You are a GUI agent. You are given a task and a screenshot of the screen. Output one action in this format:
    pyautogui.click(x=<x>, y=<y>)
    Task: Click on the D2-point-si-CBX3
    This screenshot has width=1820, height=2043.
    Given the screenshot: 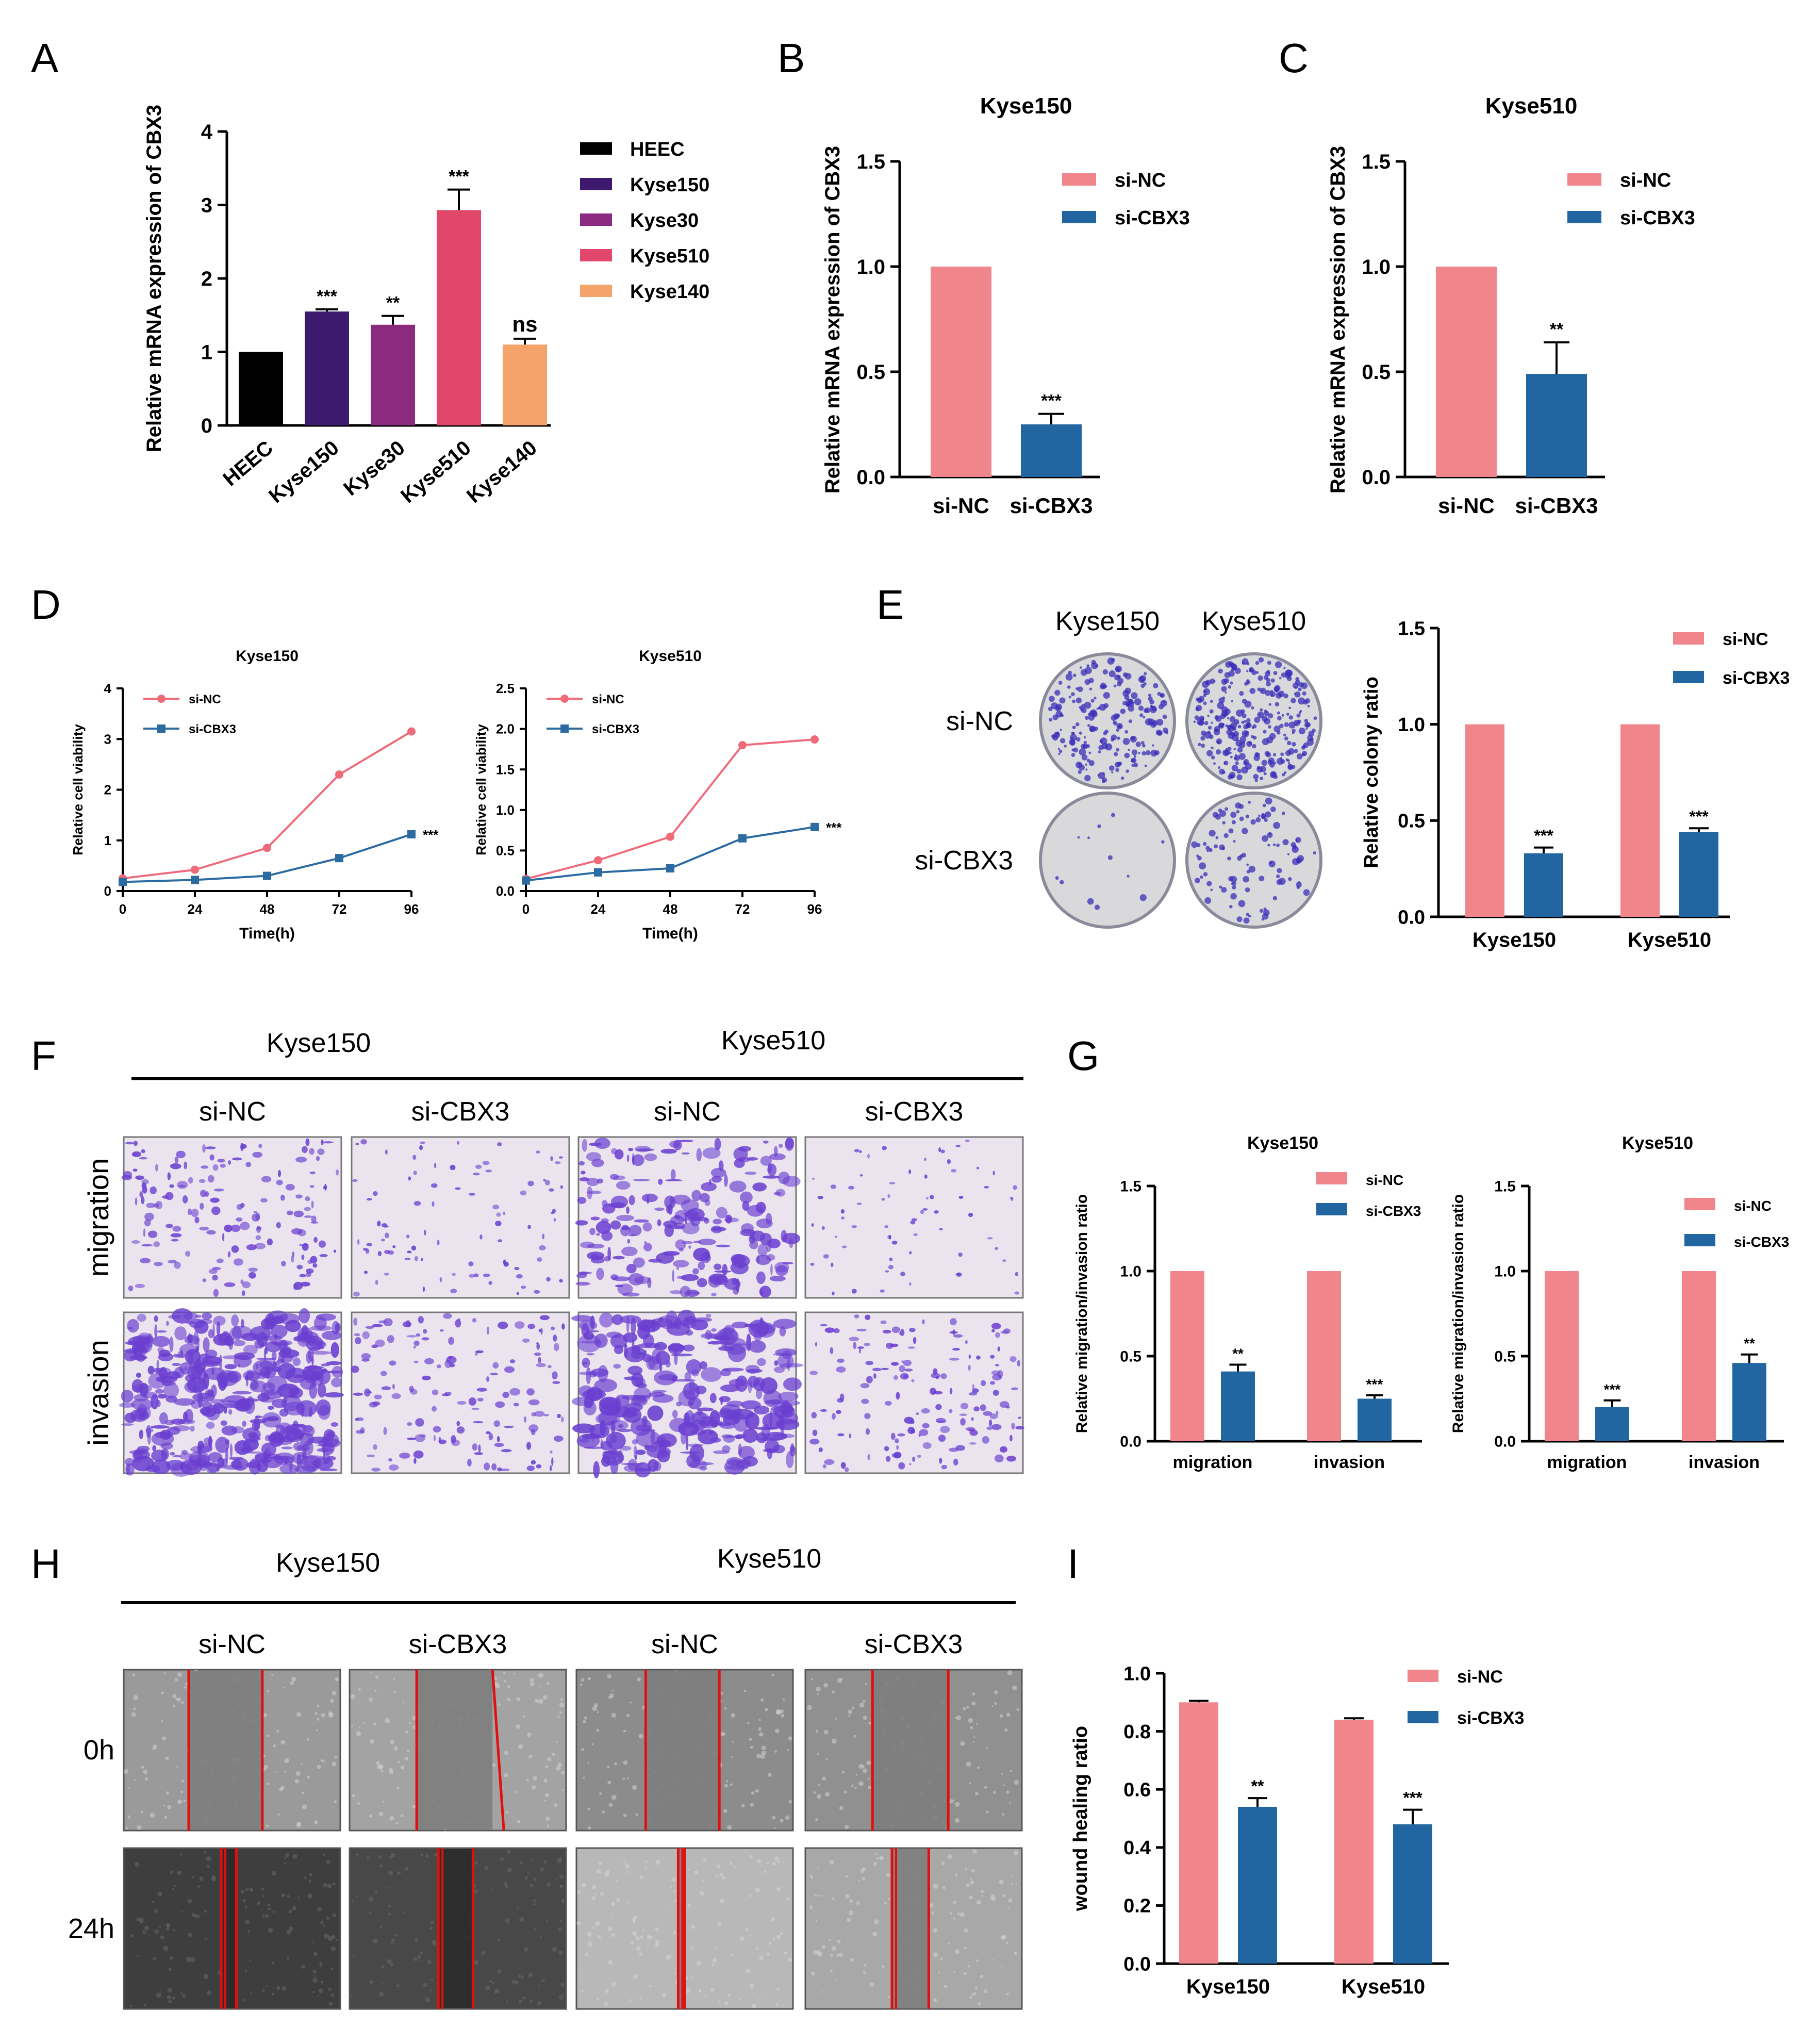 What is the action you would take?
    pyautogui.click(x=742, y=839)
    